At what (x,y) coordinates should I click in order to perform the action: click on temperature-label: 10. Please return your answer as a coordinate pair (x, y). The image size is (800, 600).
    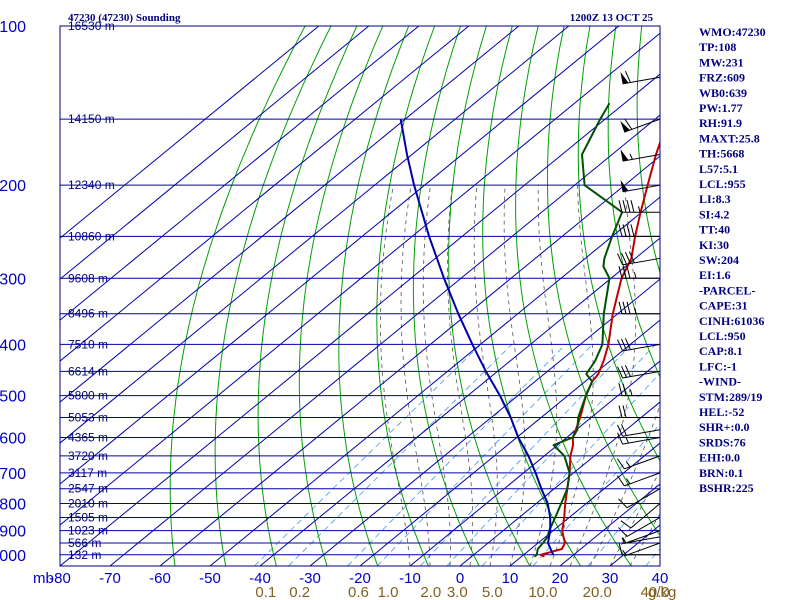
    Looking at the image, I should click on (510, 578).